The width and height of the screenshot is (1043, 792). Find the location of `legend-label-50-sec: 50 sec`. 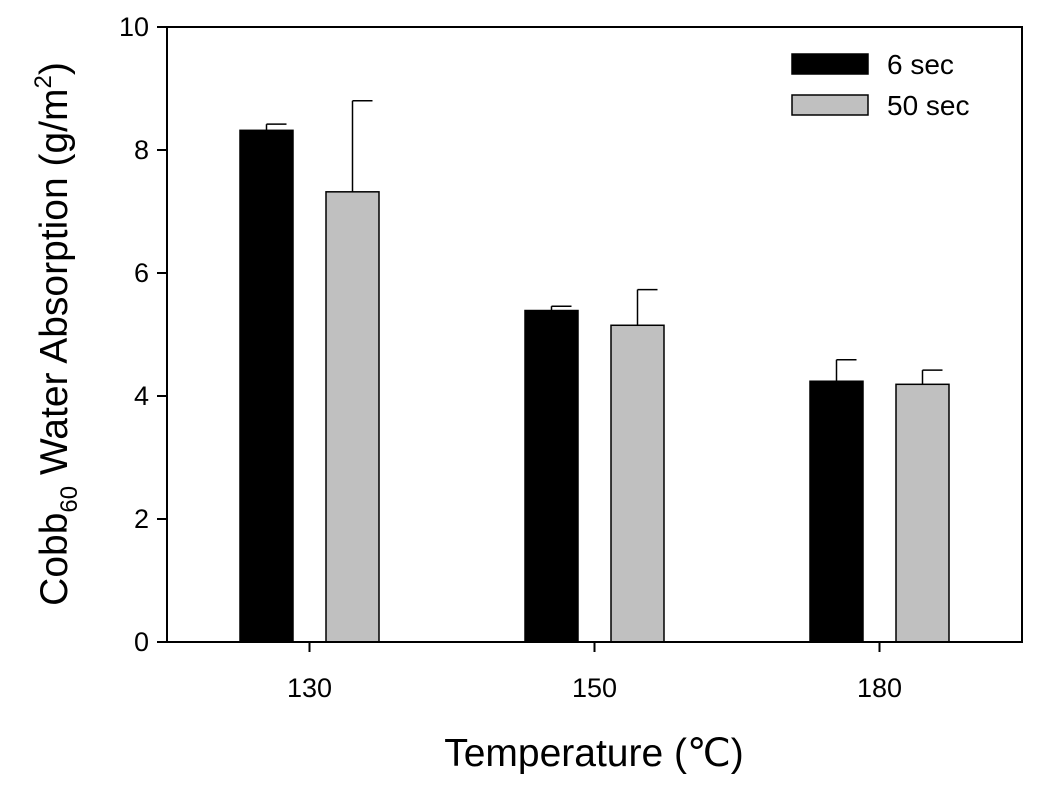

legend-label-50-sec: 50 sec is located at coordinates (928, 105).